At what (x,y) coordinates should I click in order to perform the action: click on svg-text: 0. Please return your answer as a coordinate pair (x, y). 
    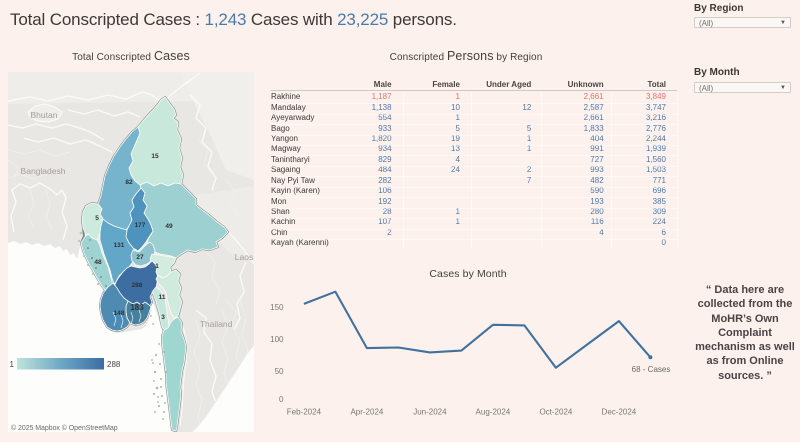
    Looking at the image, I should click on (281, 399).